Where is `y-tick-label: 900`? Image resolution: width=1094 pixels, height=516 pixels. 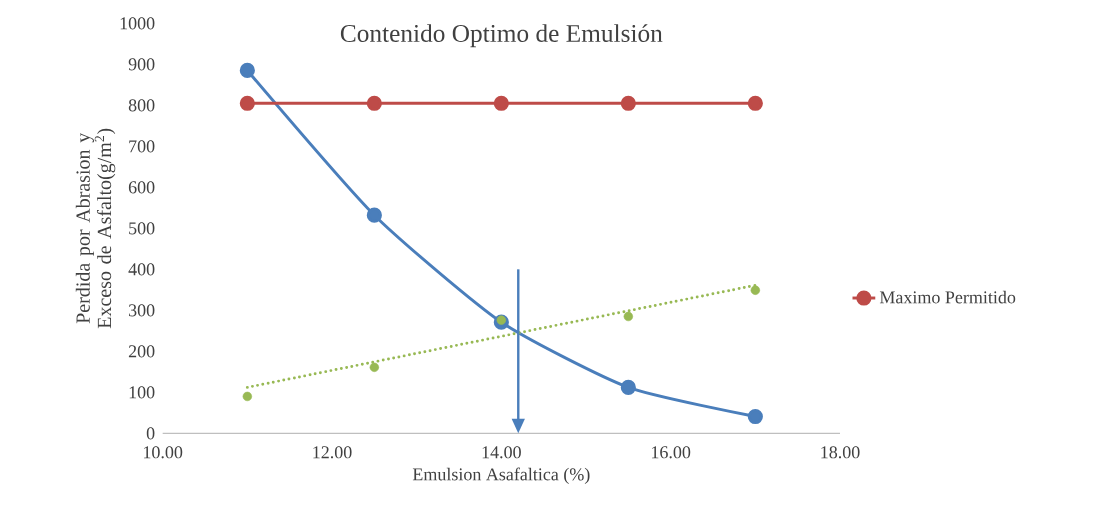 y-tick-label: 900 is located at coordinates (141, 64).